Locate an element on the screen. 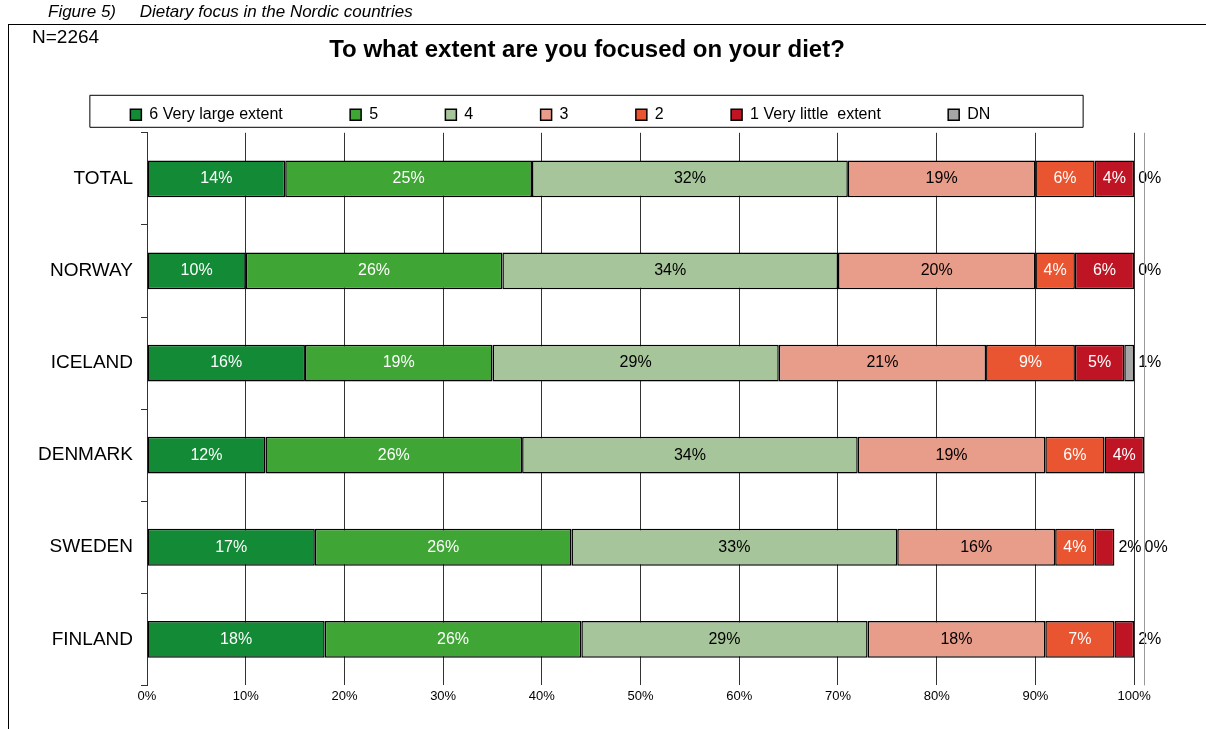  data-label: 1% is located at coordinates (1150, 362).